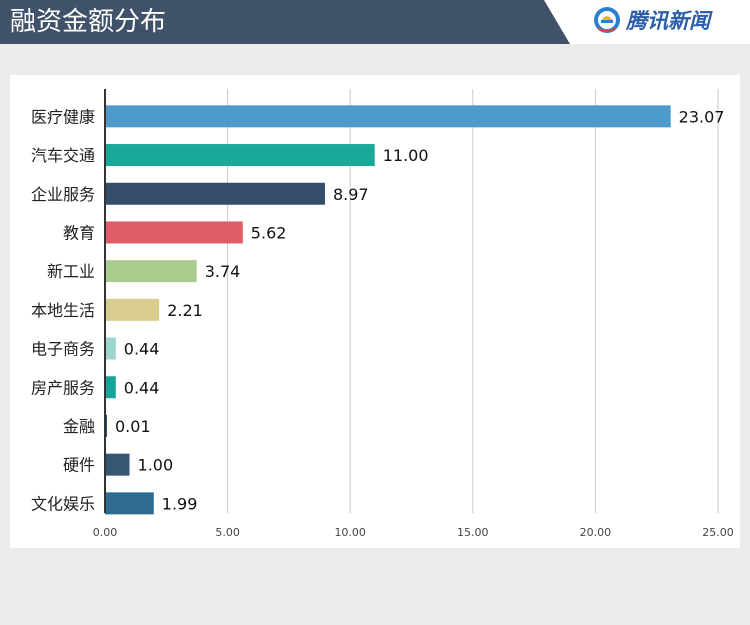 The height and width of the screenshot is (625, 750). What do you see at coordinates (375, 22) in the screenshot?
I see `header-bar: 融资金额分布 腾讯新闻` at bounding box center [375, 22].